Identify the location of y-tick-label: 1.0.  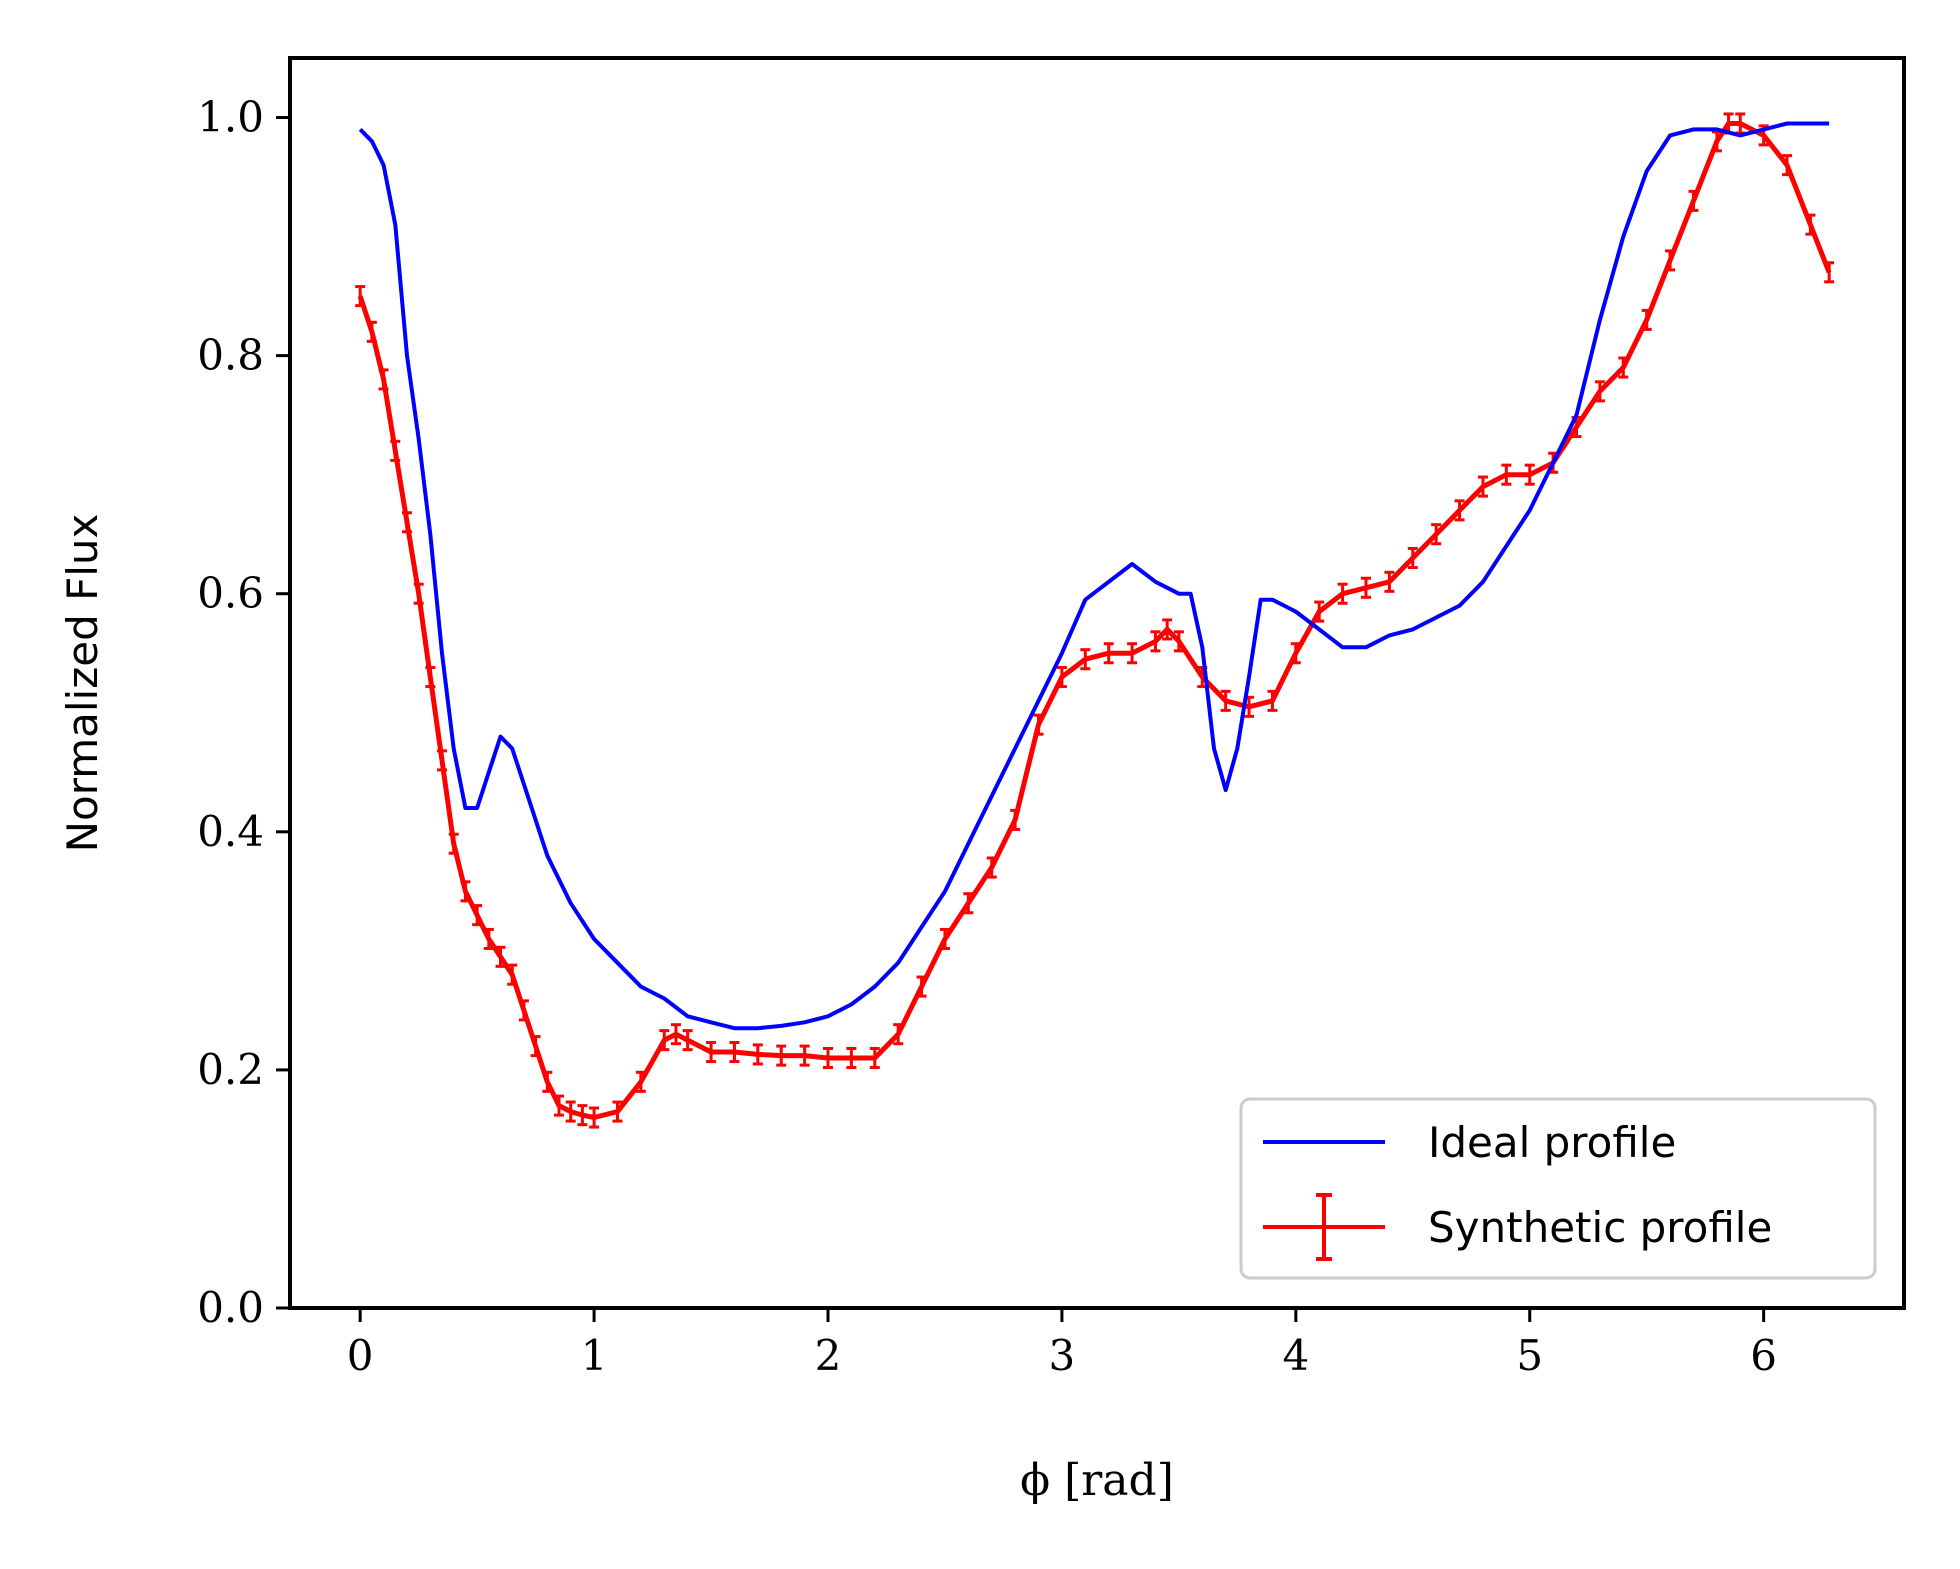
(230, 117).